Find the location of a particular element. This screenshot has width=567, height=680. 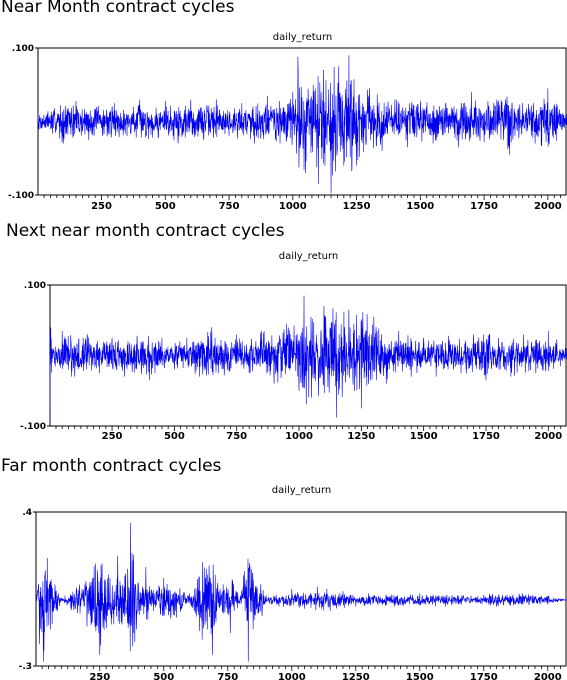

y-tick-label: .4 is located at coordinates (27, 513).